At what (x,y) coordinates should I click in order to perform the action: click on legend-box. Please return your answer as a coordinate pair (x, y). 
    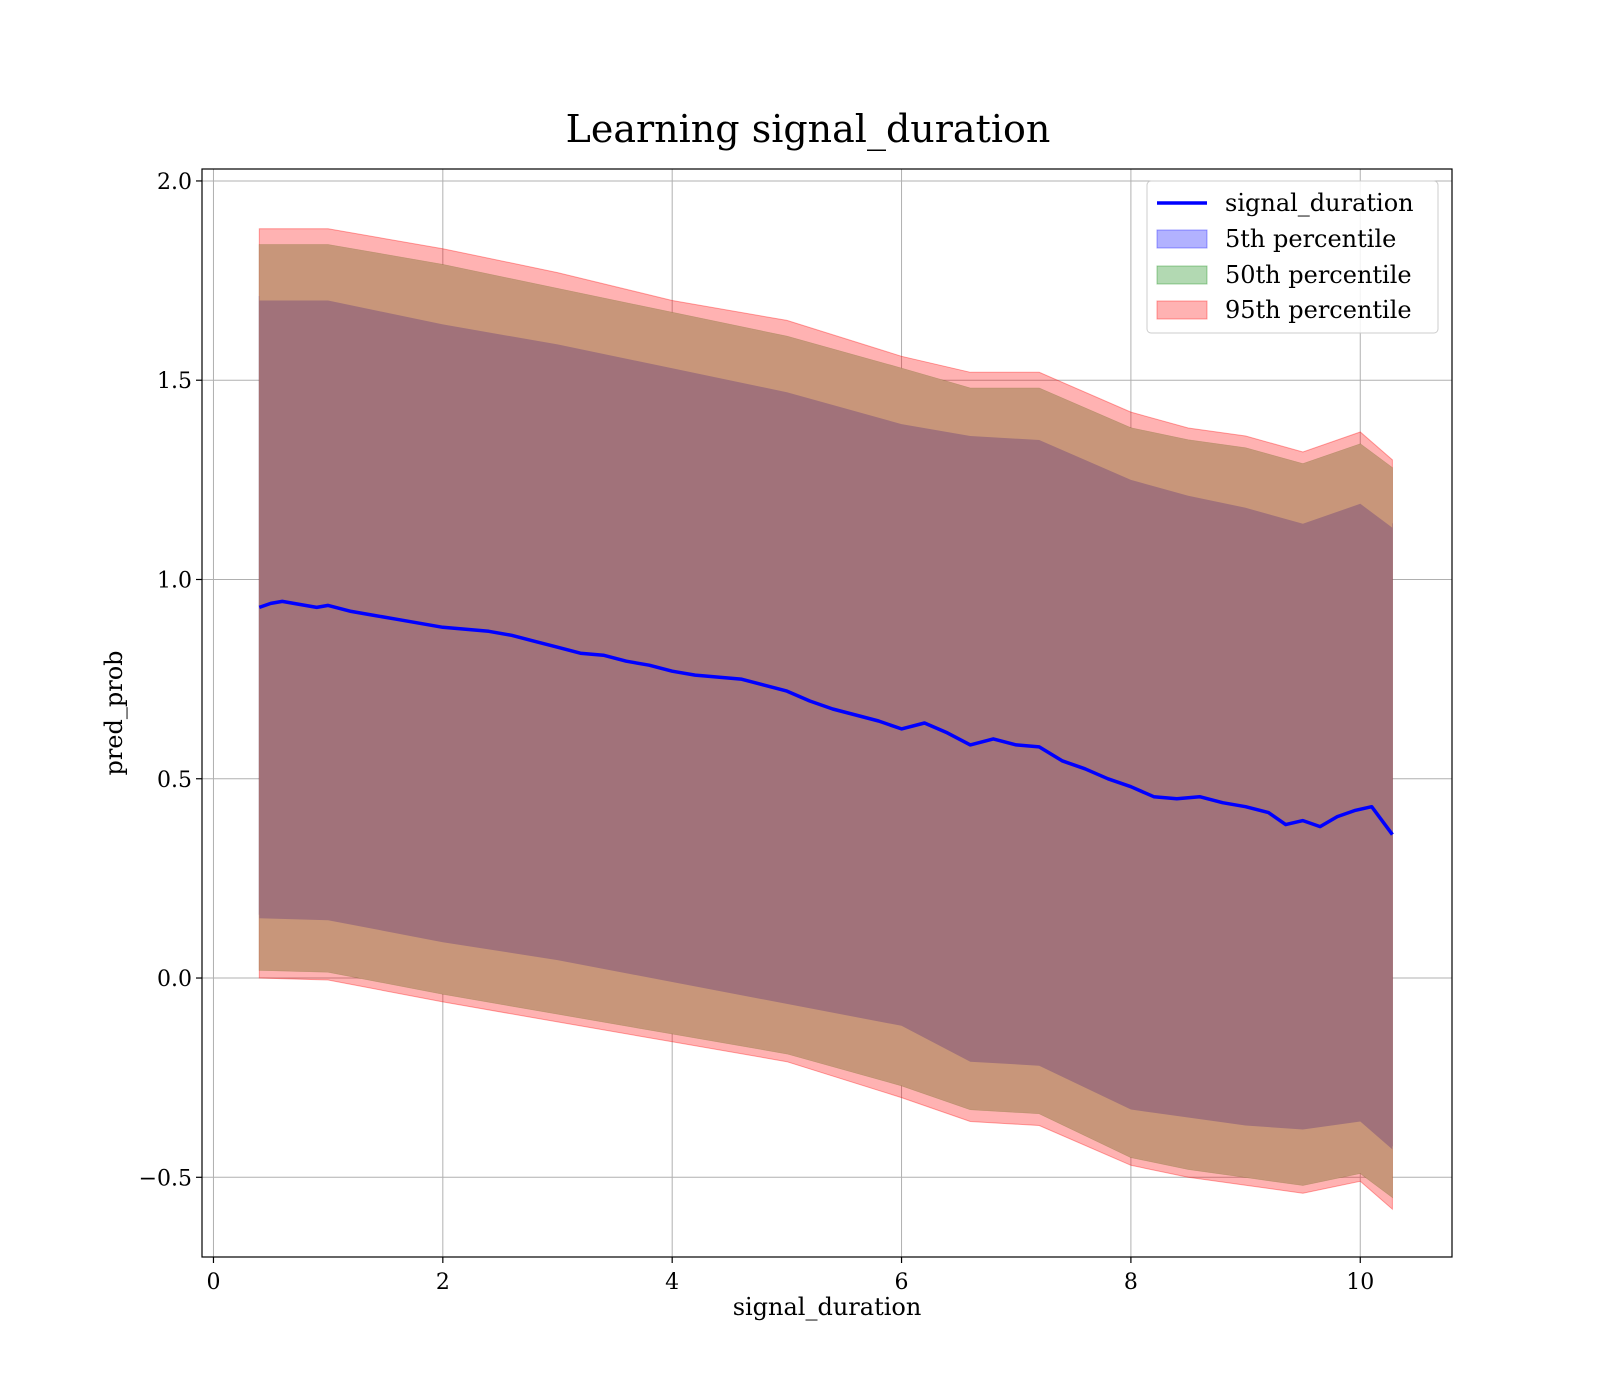
    Looking at the image, I should click on (1292, 257).